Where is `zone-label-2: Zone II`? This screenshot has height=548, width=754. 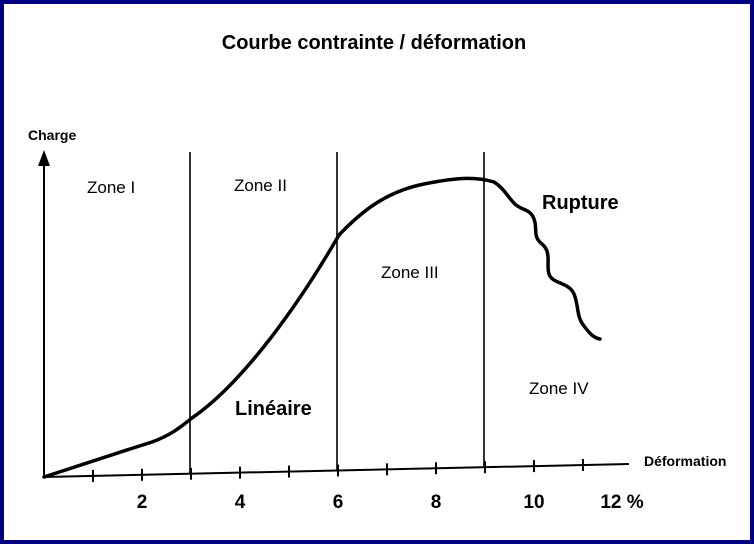
zone-label-2: Zone II is located at coordinates (260, 185).